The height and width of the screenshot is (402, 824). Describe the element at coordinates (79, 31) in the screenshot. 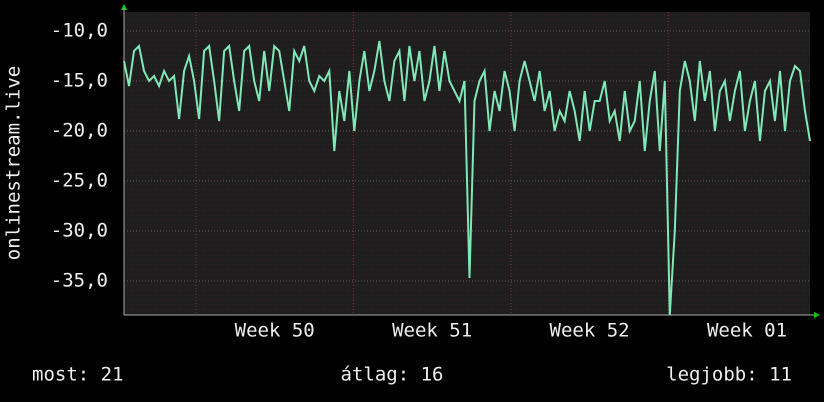

I see `y-tick-label: -10,0` at that location.